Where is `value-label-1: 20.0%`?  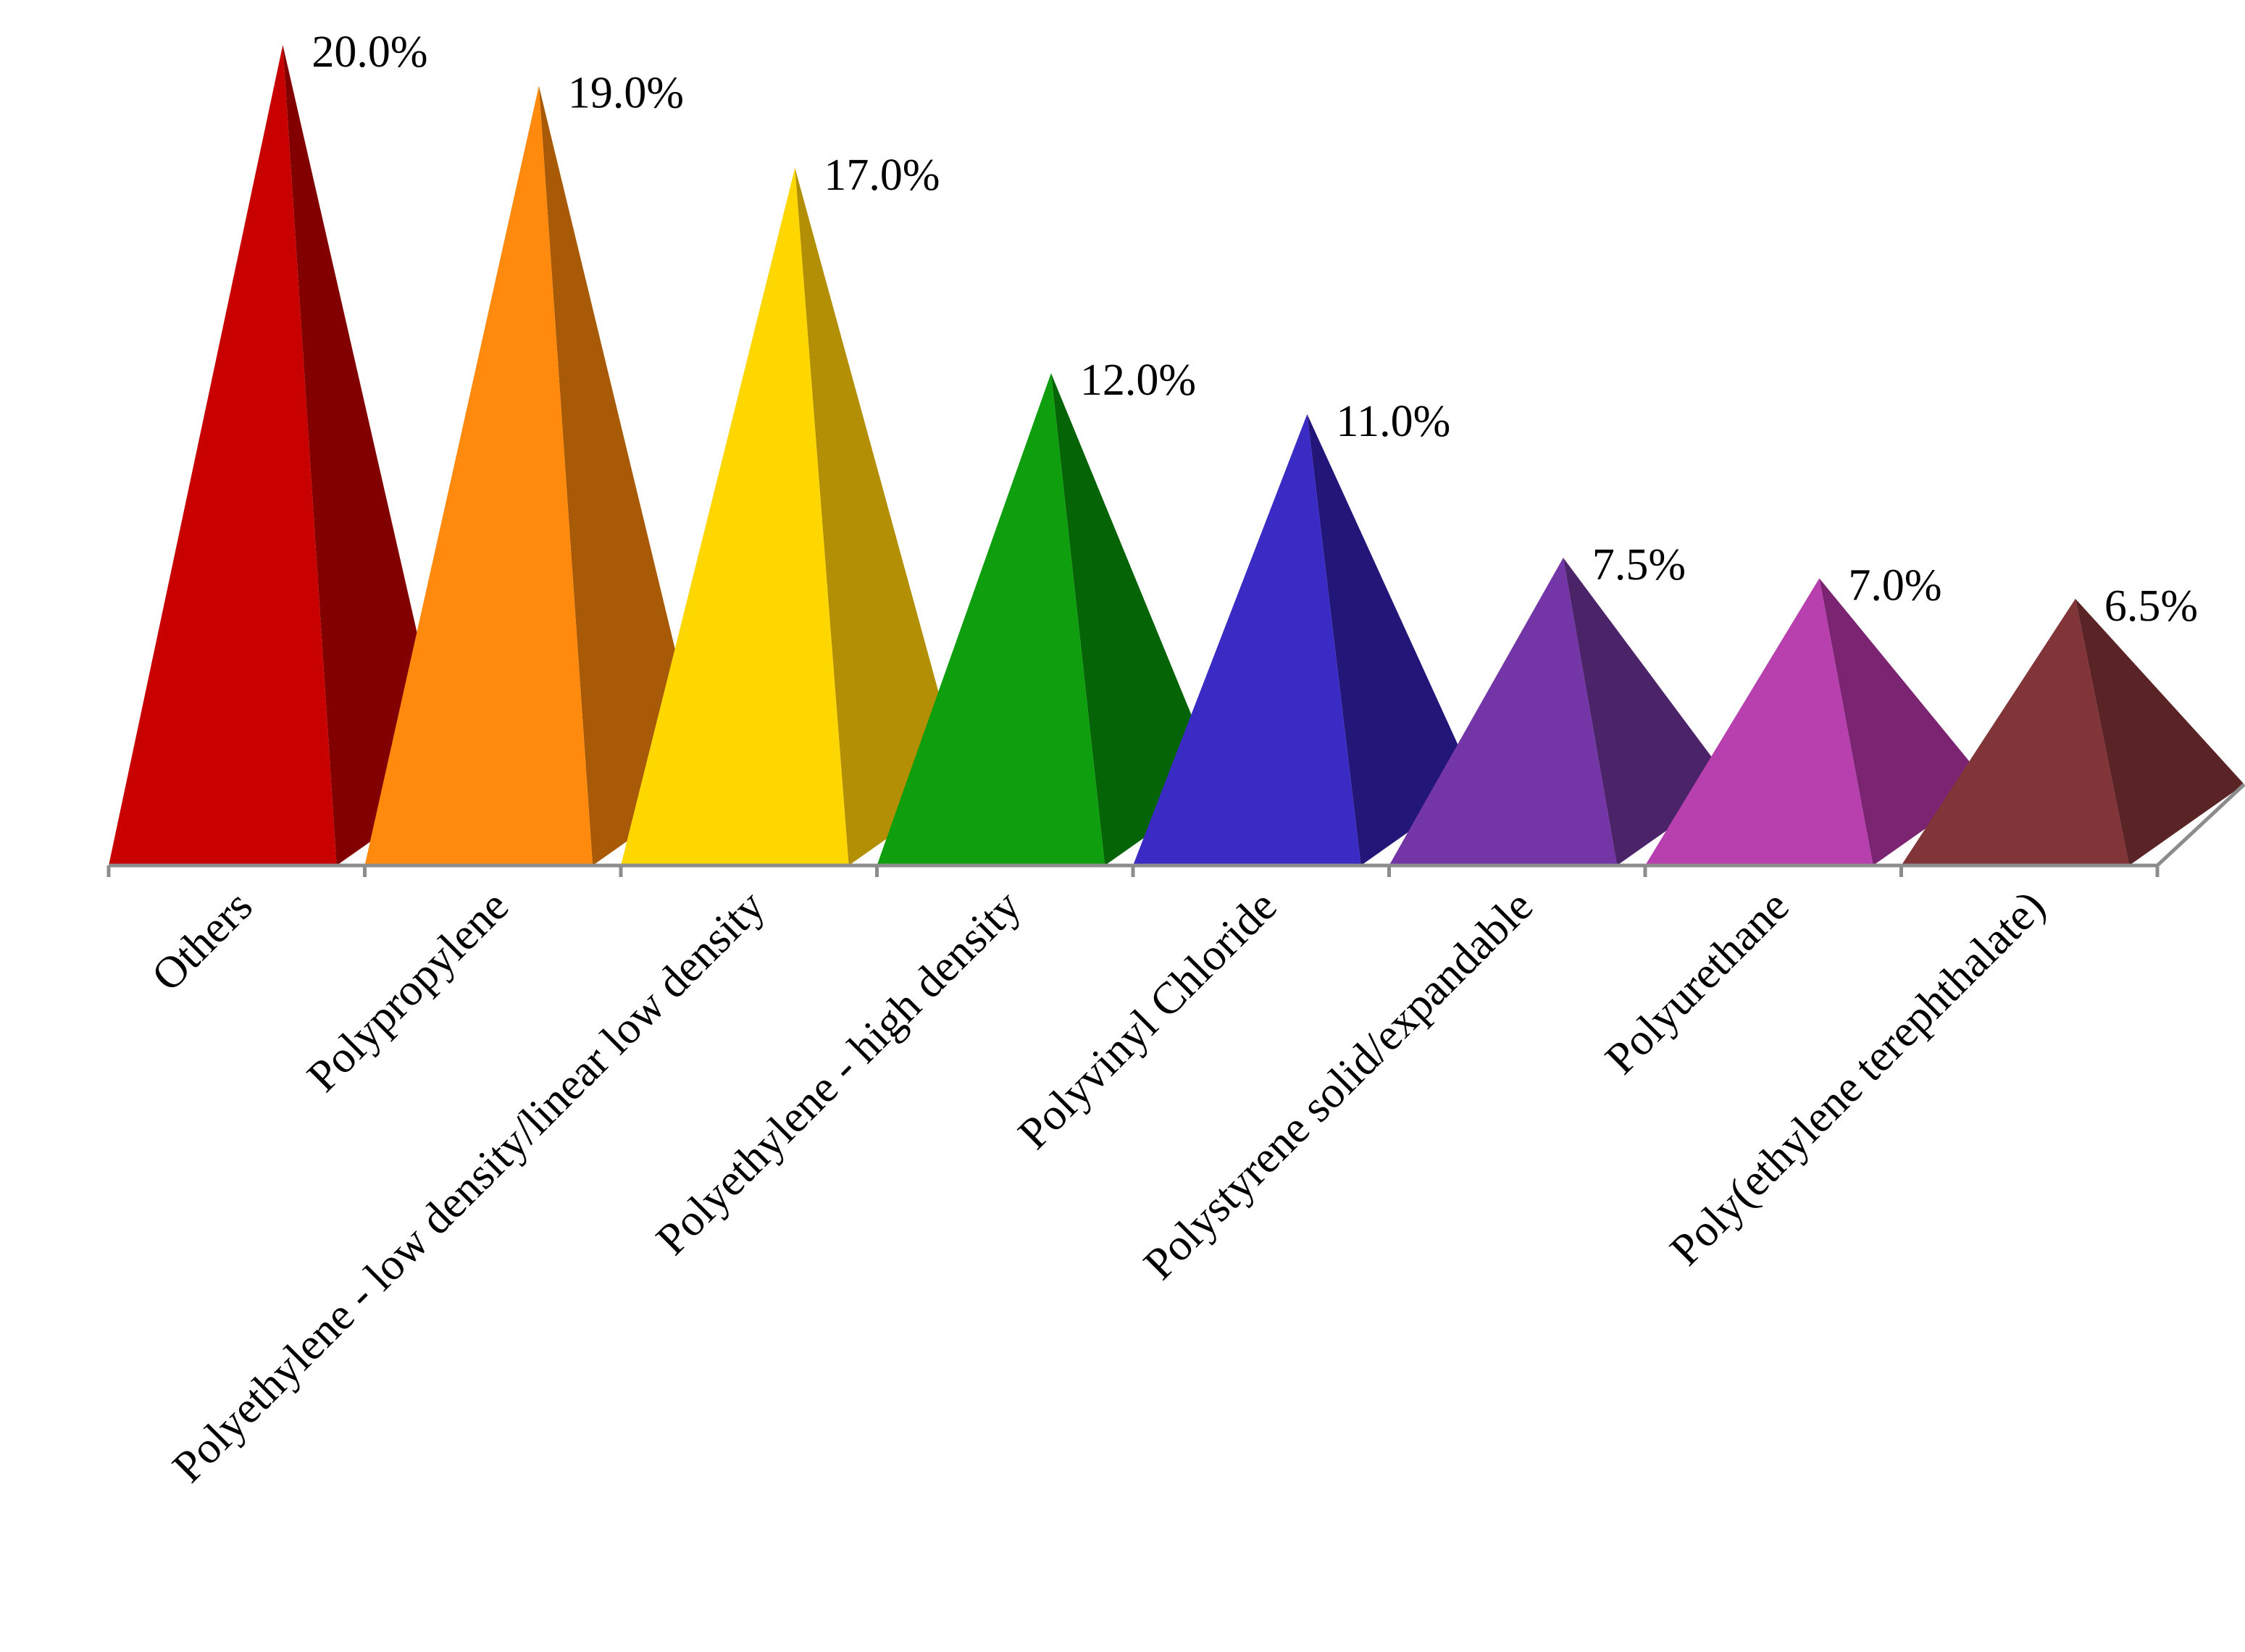
value-label-1: 20.0% is located at coordinates (369, 53).